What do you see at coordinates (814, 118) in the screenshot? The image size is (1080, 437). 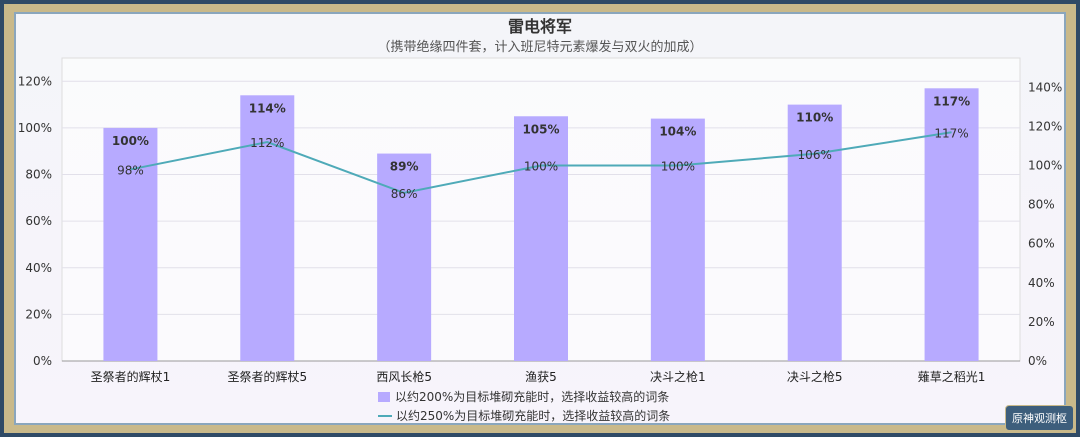 I see `bar-data-label: 110%` at bounding box center [814, 118].